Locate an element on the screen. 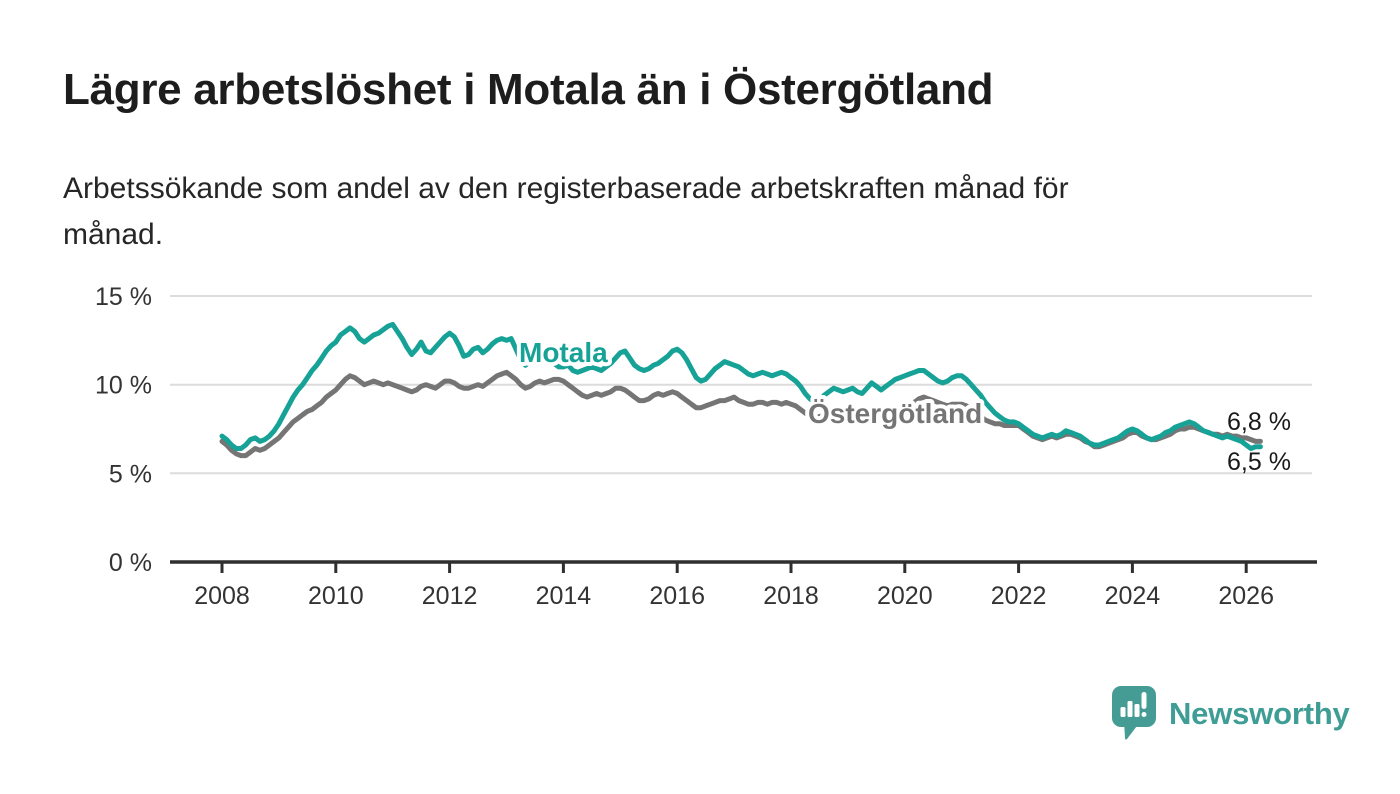 The height and width of the screenshot is (794, 1400). newsworthy-logo: Newsworthy is located at coordinates (1231, 714).